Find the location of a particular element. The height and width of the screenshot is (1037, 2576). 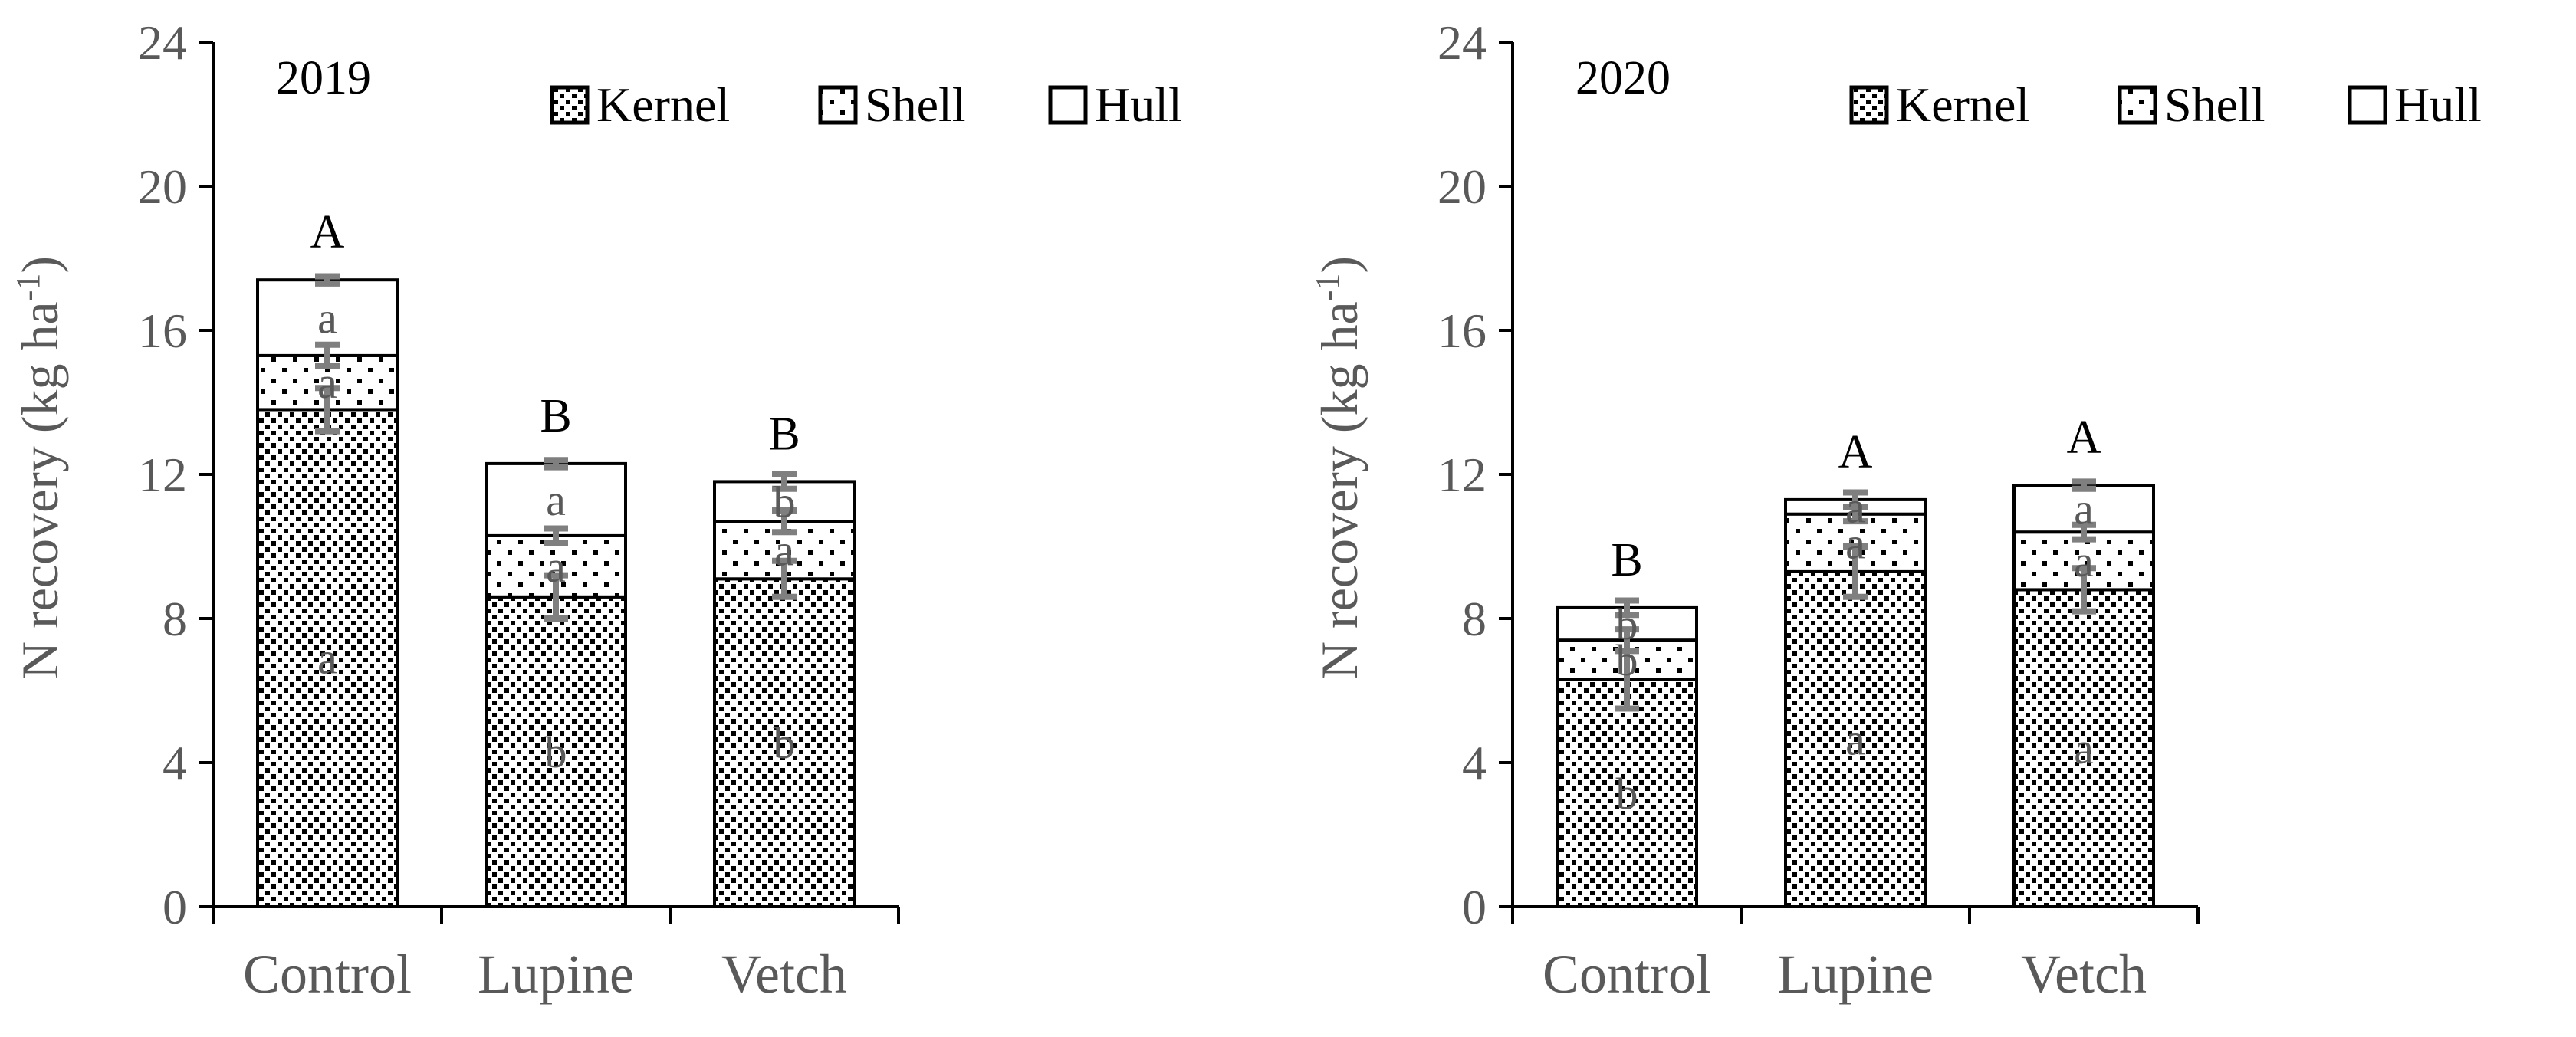

segment-letter-hull: b is located at coordinates (785, 502).